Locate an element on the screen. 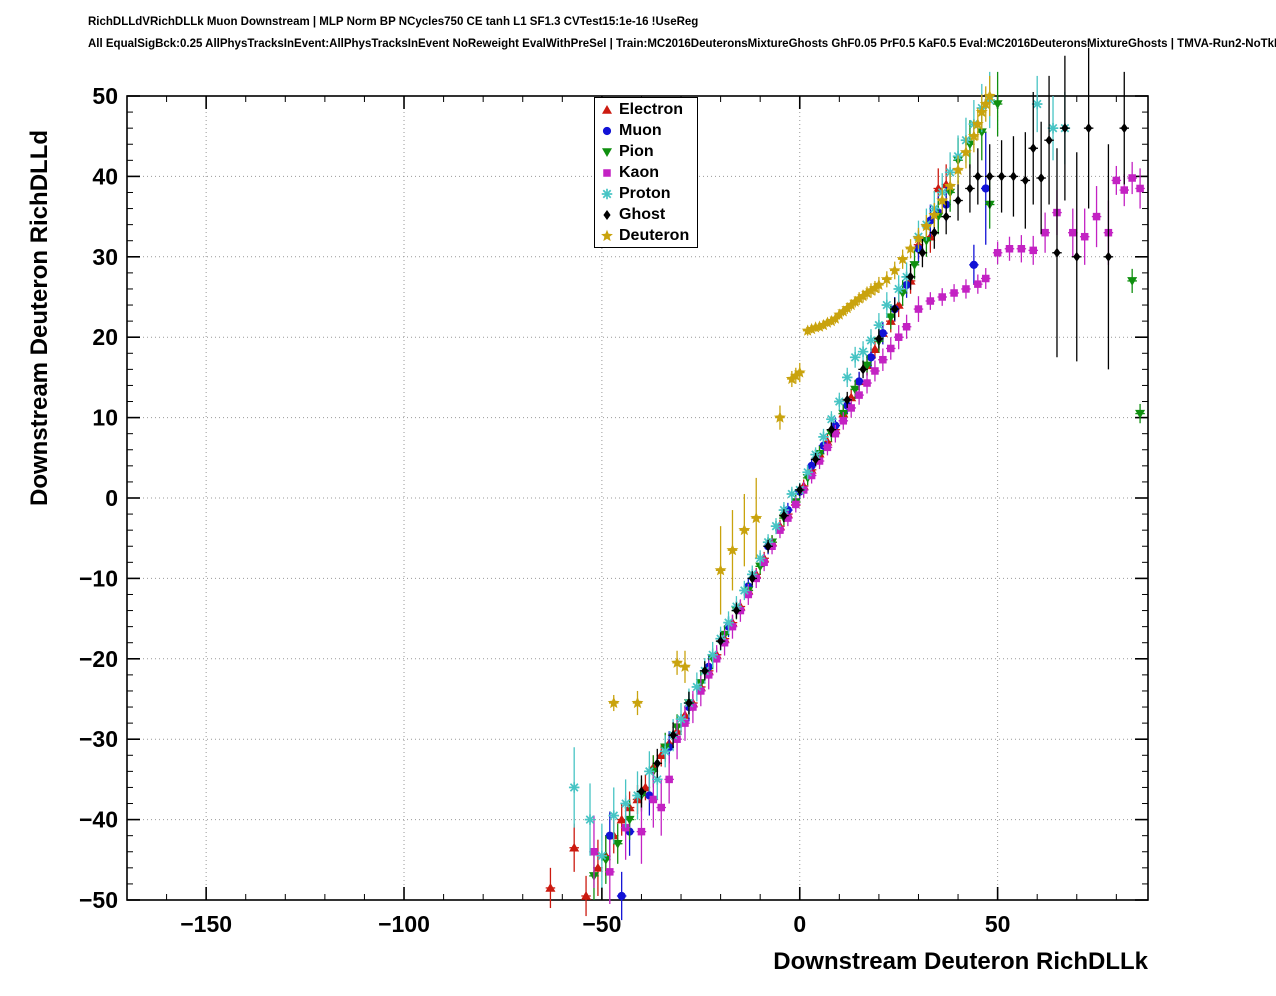 Image resolution: width=1276 pixels, height=996 pixels. y-tick-label: −40 is located at coordinates (98, 820).